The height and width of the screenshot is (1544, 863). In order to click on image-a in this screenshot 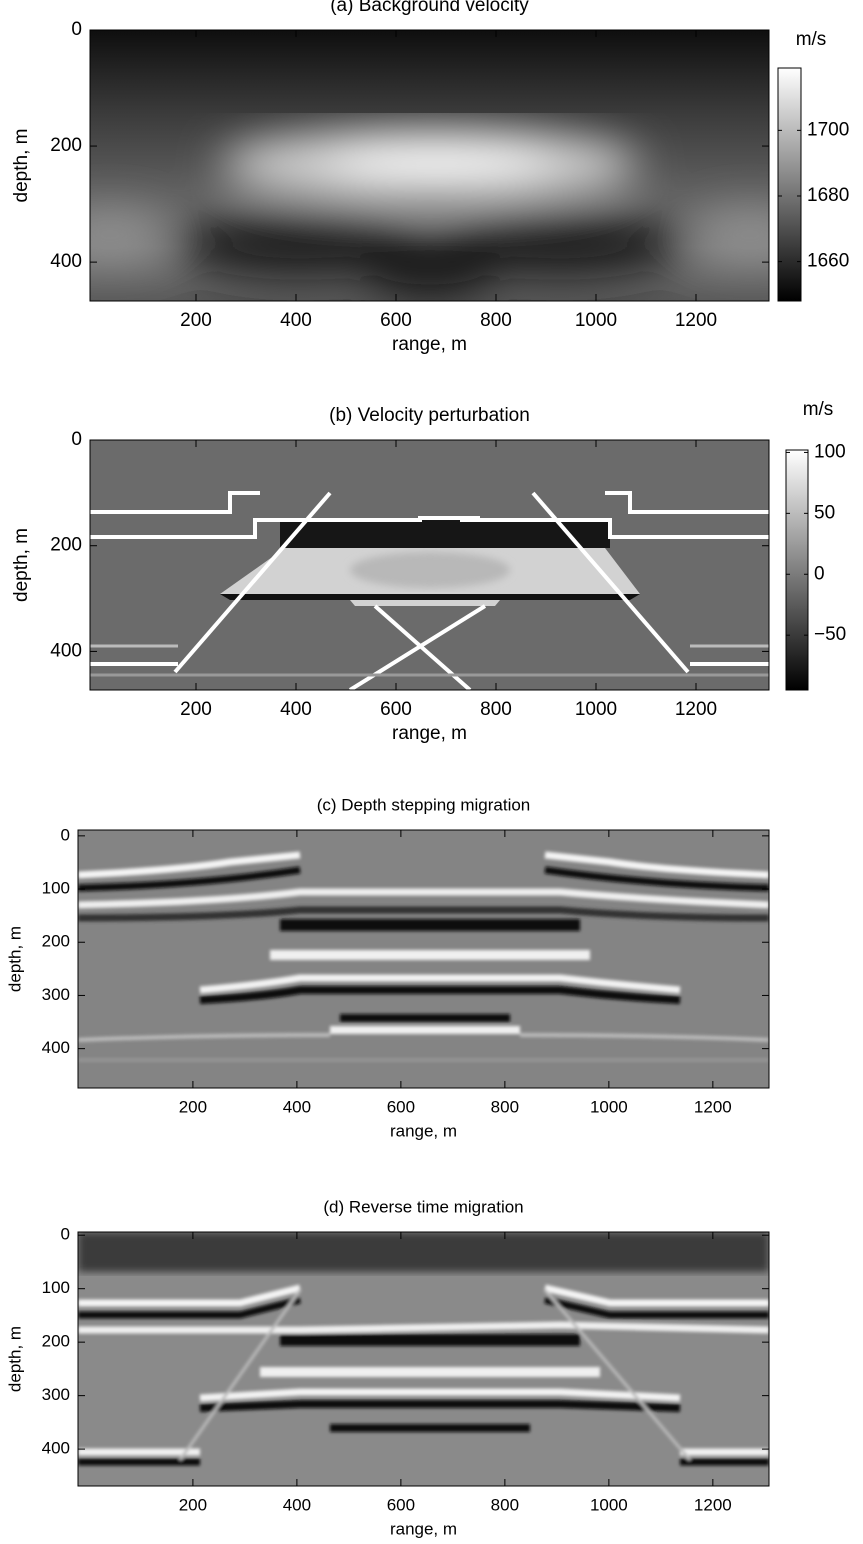, I will do `click(429, 165)`.